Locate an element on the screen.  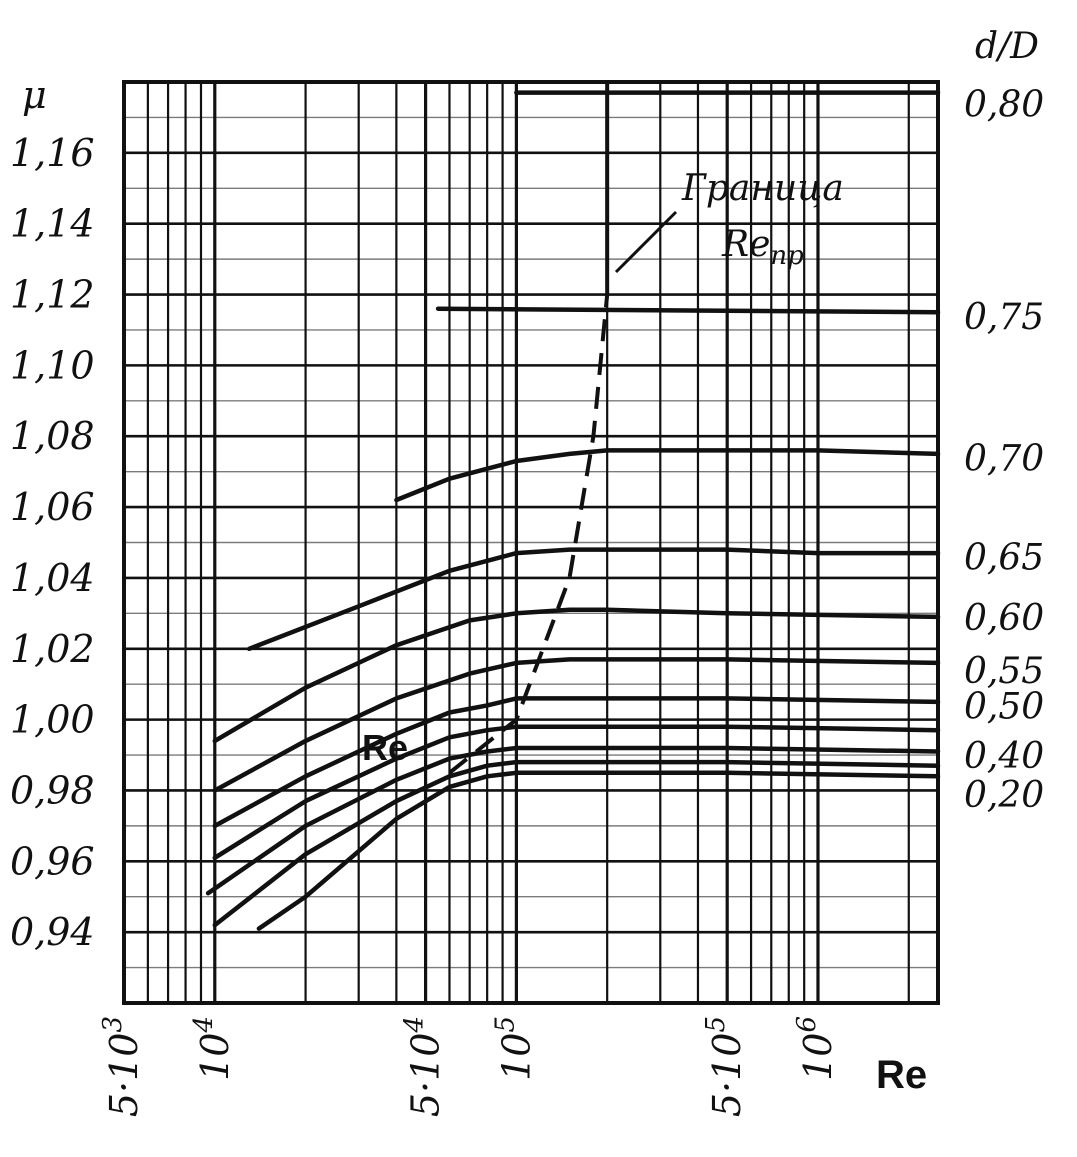
x-tick-label: 5·103 is located at coordinates (122, 1066).